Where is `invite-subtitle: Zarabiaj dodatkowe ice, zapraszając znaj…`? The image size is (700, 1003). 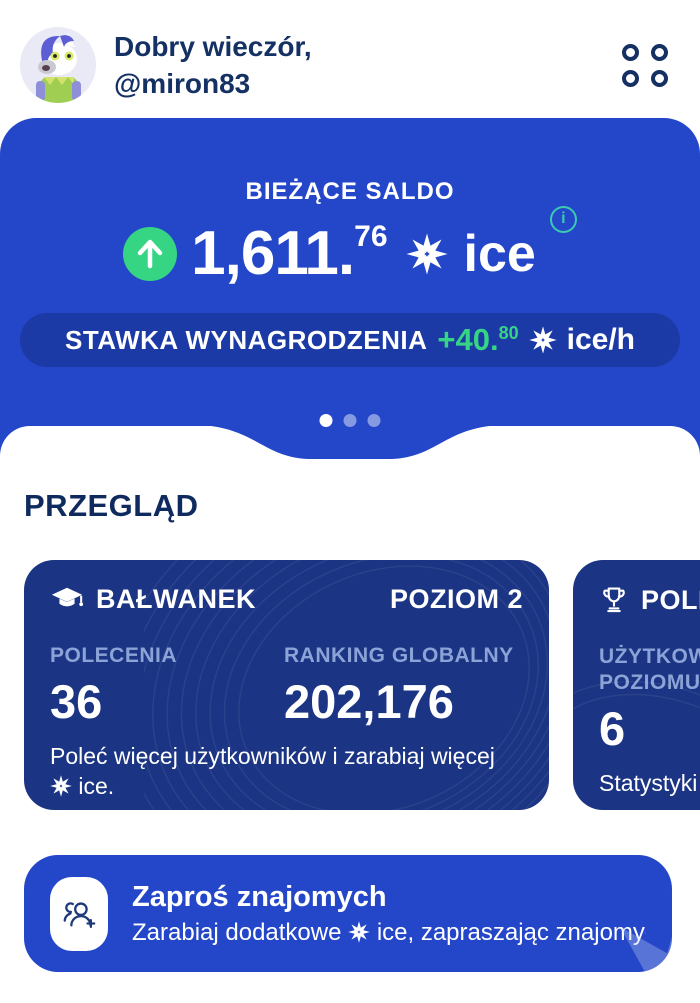 invite-subtitle: Zarabiaj dodatkowe ice, zapraszając znaj… is located at coordinates (389, 933).